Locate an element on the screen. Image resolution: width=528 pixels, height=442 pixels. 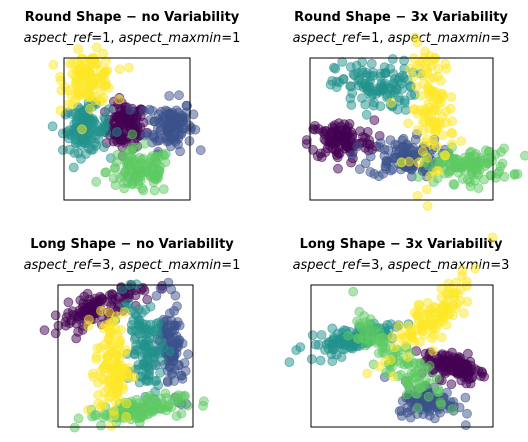
chart-subtitle: aspect_ref=3, aspect_maxmin=3 is located at coordinates (401, 265).